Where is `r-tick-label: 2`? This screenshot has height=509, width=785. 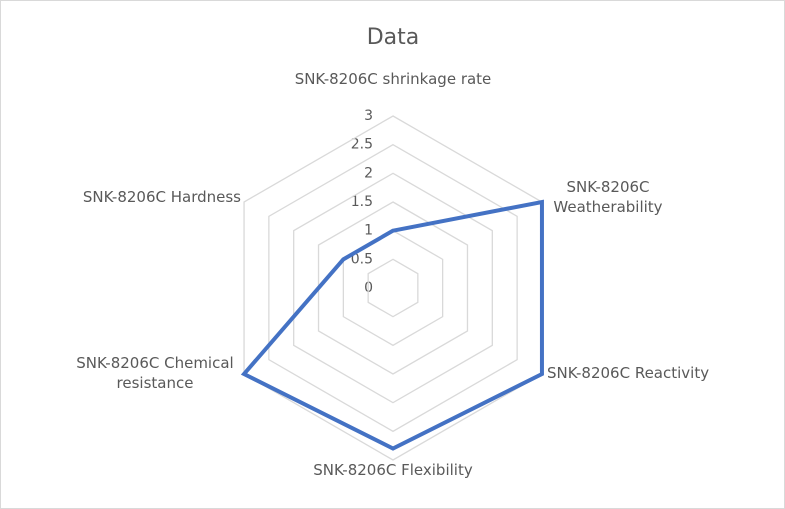 r-tick-label: 2 is located at coordinates (368, 173).